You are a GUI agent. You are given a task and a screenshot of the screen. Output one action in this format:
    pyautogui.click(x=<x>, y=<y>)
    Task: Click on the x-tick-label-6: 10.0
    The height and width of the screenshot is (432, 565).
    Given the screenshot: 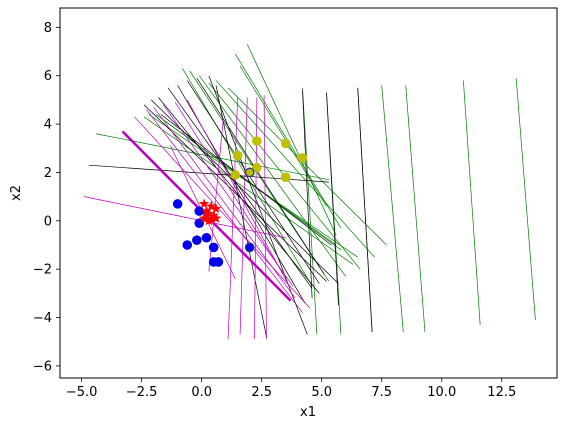 What is the action you would take?
    pyautogui.click(x=441, y=392)
    